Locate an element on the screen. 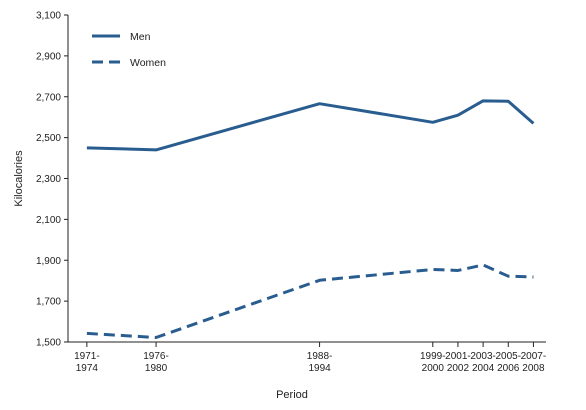 Image resolution: width=586 pixels, height=410 pixels. x-tick-label-line2: 1994 is located at coordinates (319, 368).